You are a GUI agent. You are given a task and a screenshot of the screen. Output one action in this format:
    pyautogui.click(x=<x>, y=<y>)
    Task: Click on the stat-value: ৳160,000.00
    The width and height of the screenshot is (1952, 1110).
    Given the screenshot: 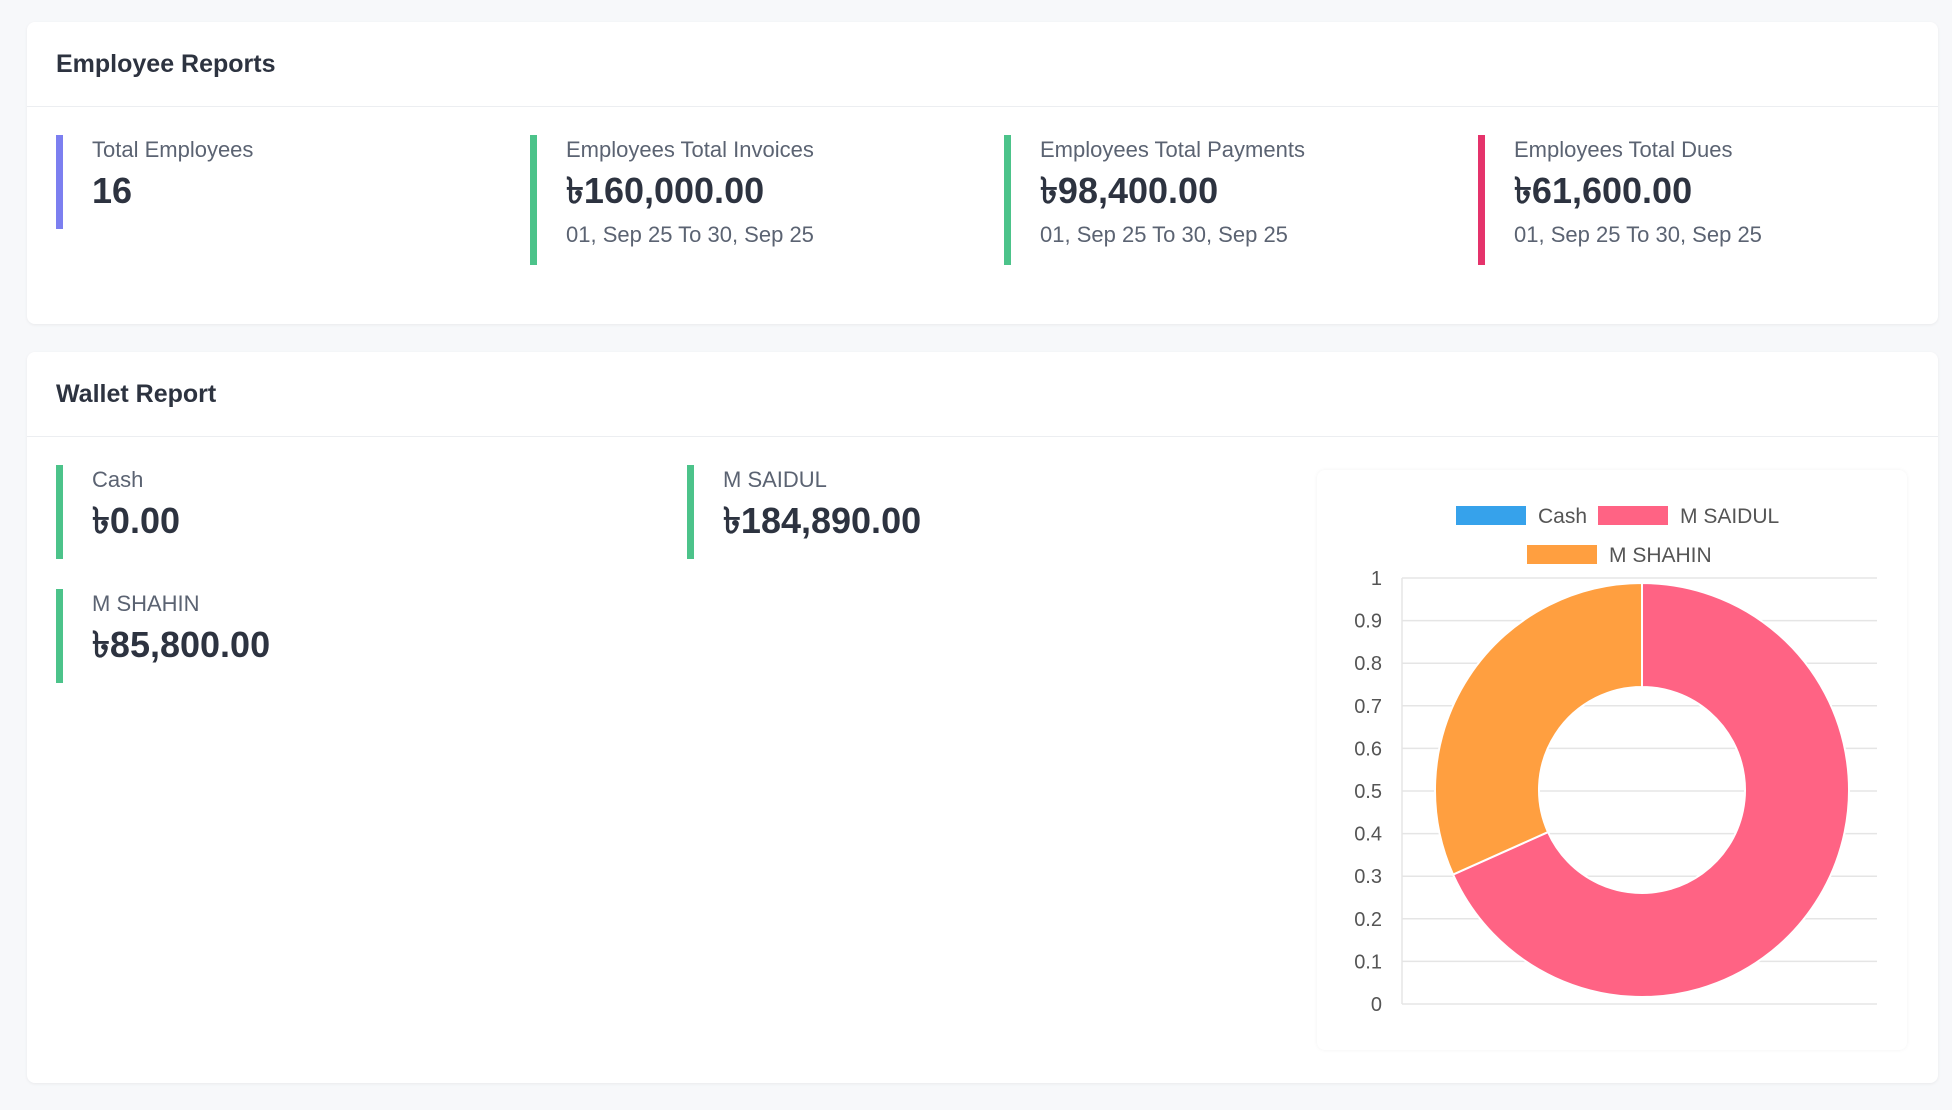 What is the action you would take?
    pyautogui.click(x=665, y=190)
    